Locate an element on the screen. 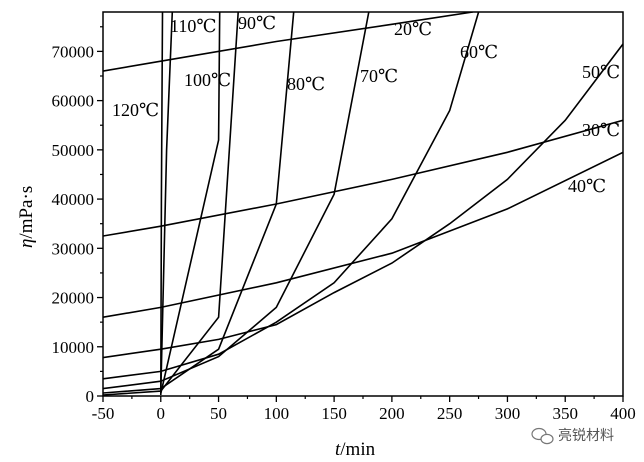 The image size is (644, 462). x-tick-label: -50 is located at coordinates (103, 413).